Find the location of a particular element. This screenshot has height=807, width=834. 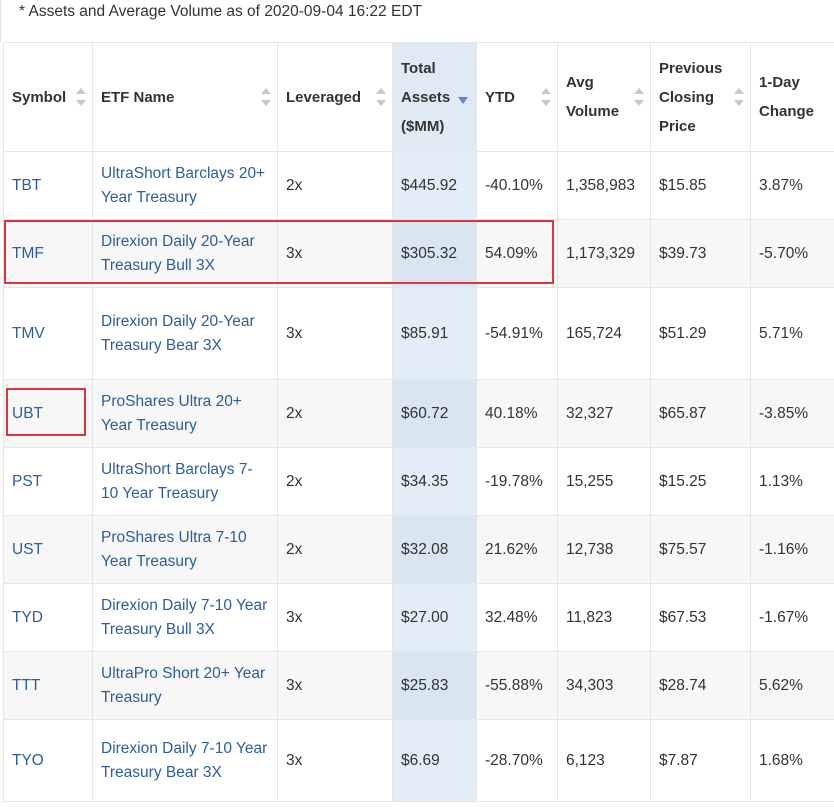

one-day-change-value: -5.70% is located at coordinates (784, 253).